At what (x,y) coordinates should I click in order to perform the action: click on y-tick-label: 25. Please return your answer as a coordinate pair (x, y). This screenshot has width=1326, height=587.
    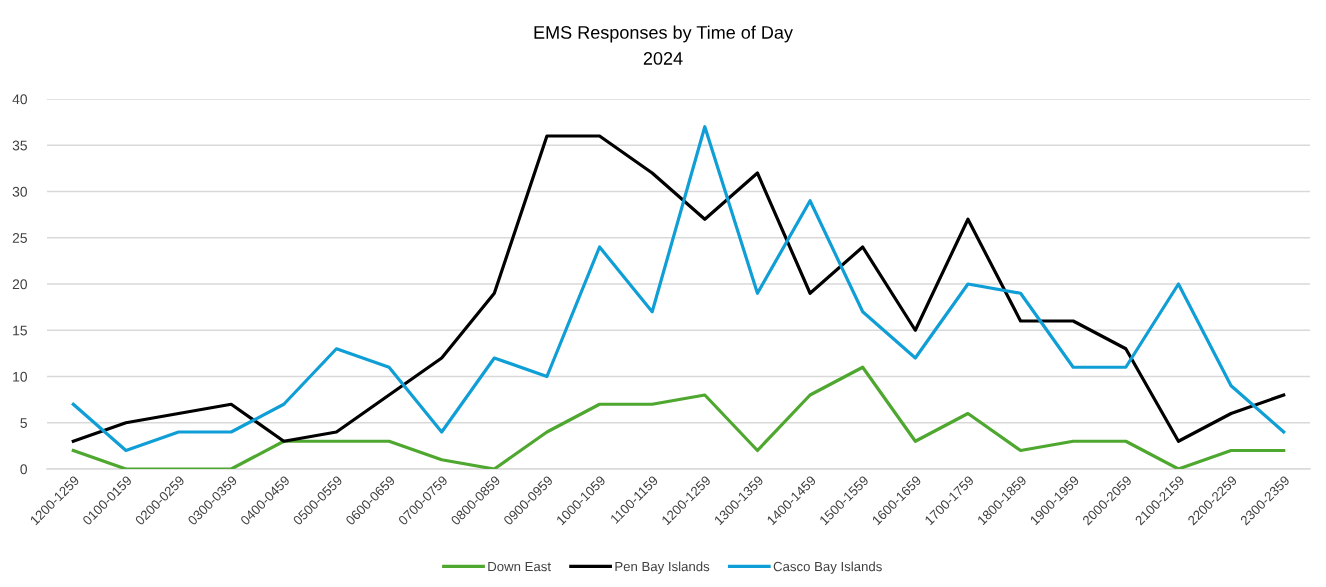
    Looking at the image, I should click on (19, 238).